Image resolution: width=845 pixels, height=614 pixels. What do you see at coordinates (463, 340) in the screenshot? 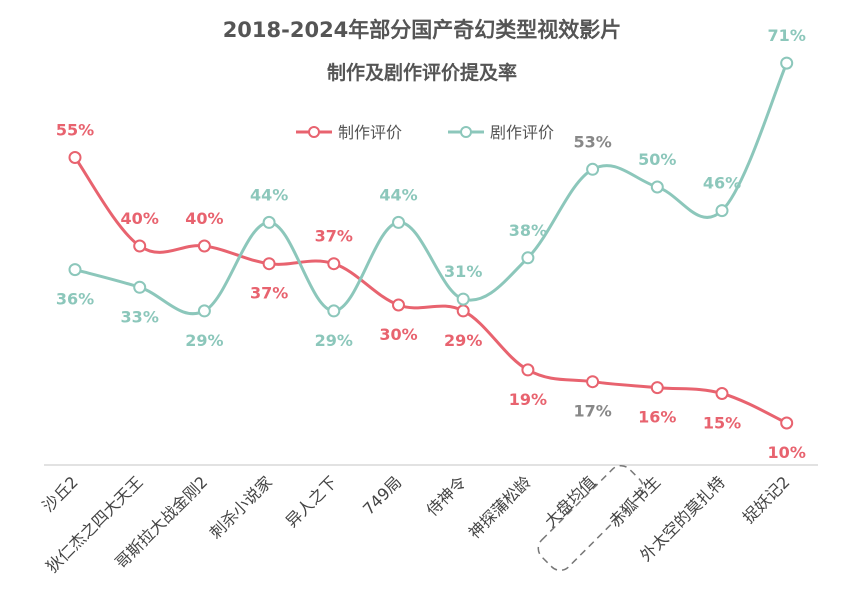
I see `data-label-production-6: 29%` at bounding box center [463, 340].